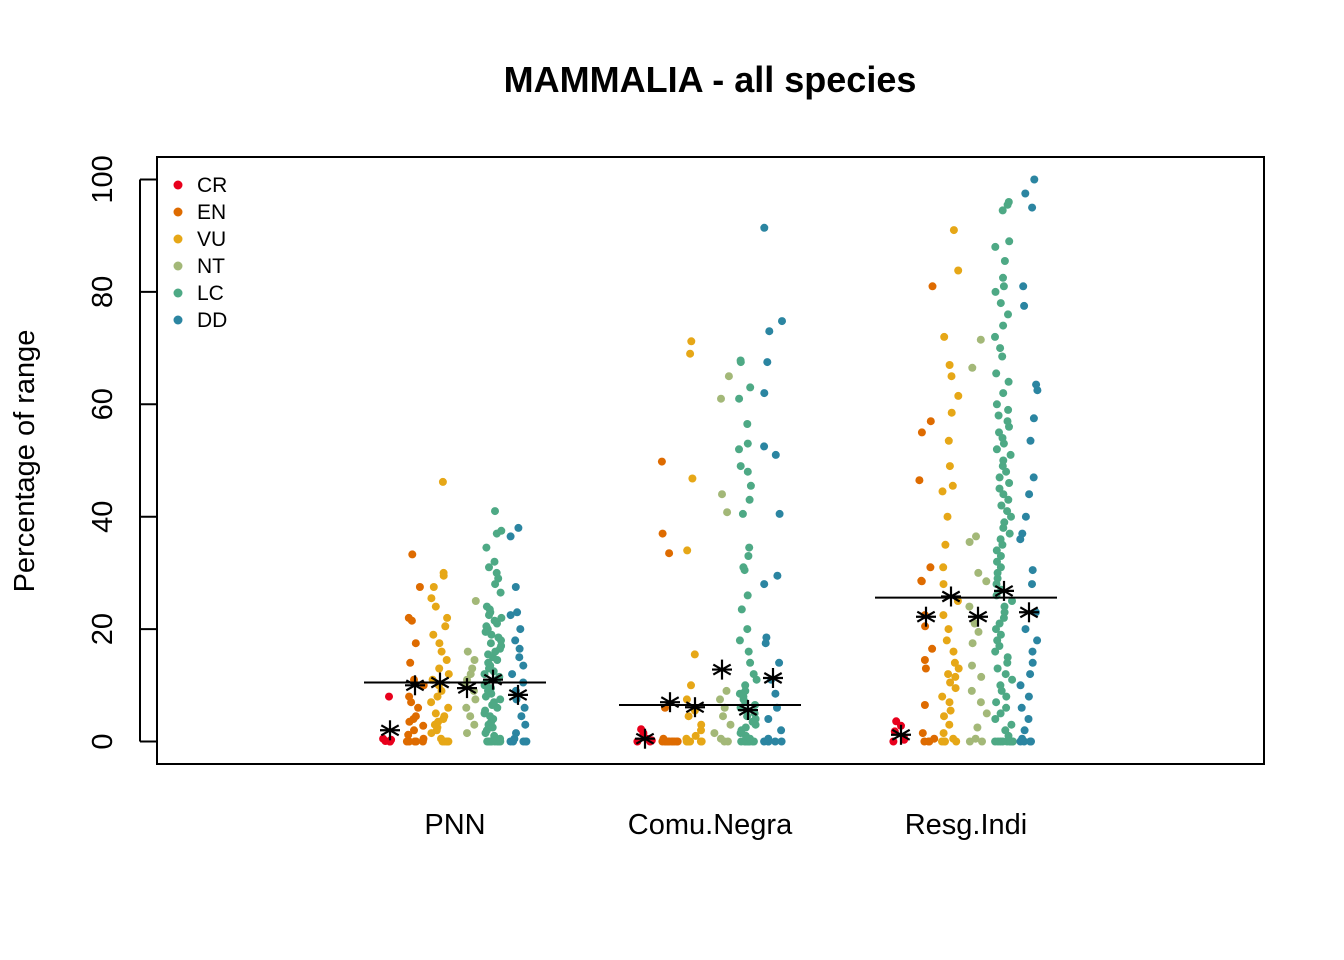 Image resolution: width=1344 pixels, height=960 pixels. Describe the element at coordinates (211, 239) in the screenshot. I see `legend-label: VU` at that location.